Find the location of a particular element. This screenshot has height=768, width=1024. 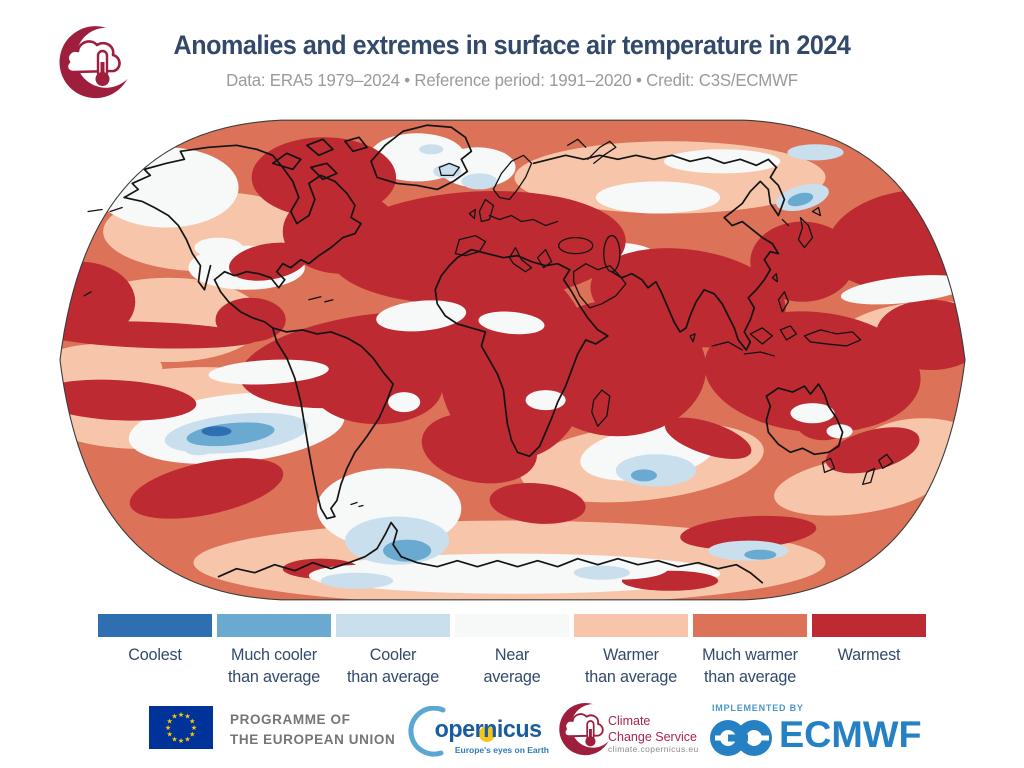

c3s-cloud-thermometer-logo is located at coordinates (93, 62).